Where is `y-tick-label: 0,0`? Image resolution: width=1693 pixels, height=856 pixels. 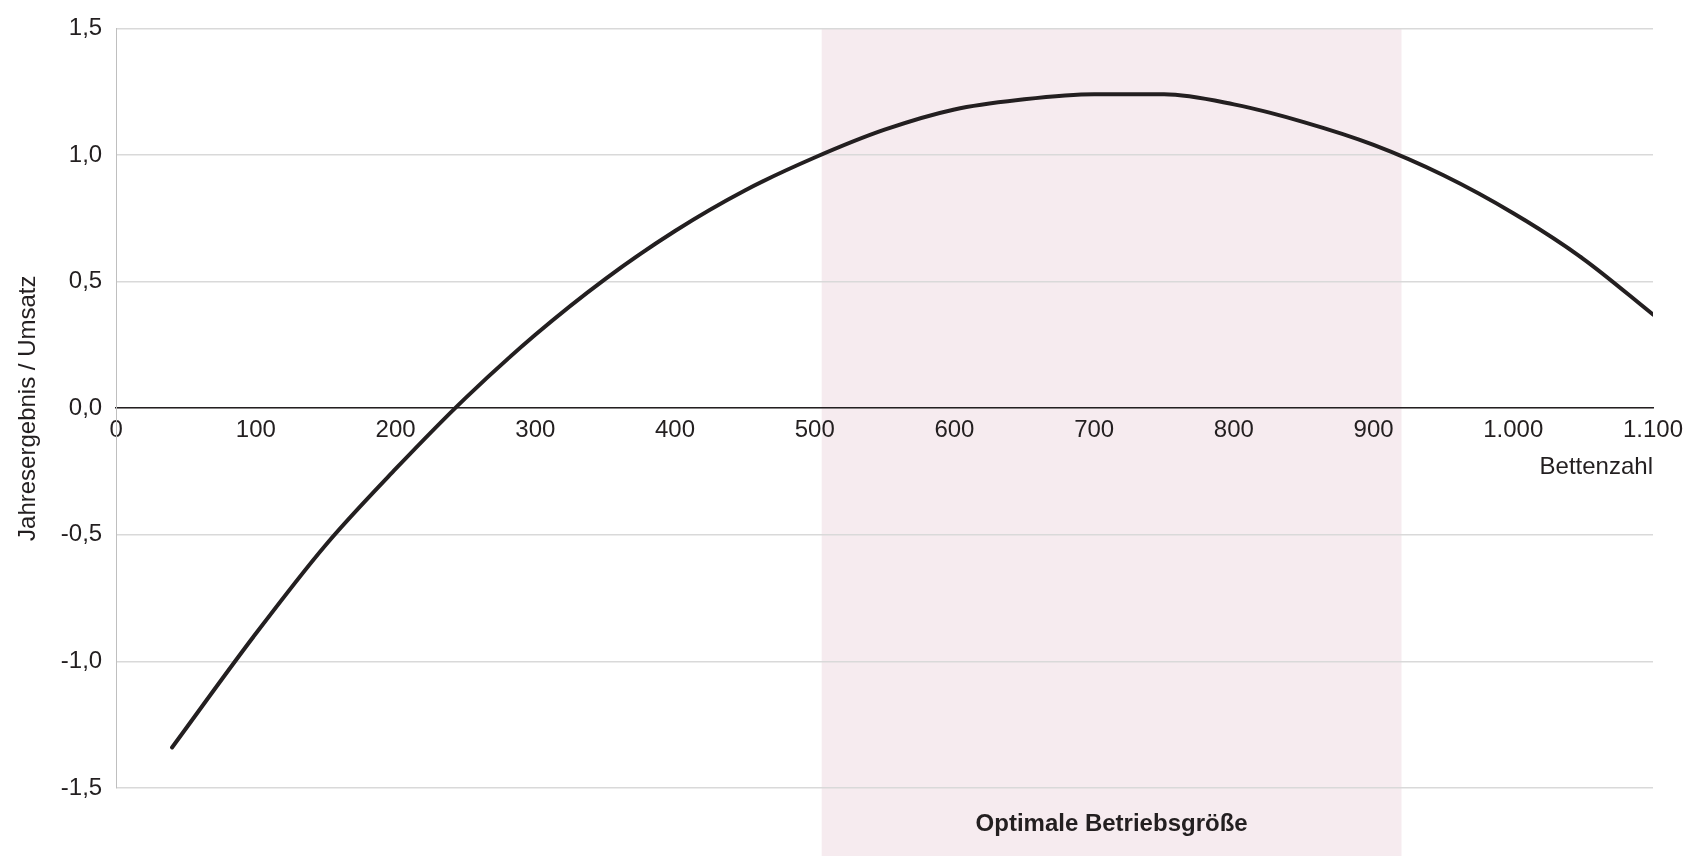 y-tick-label: 0,0 is located at coordinates (85, 406).